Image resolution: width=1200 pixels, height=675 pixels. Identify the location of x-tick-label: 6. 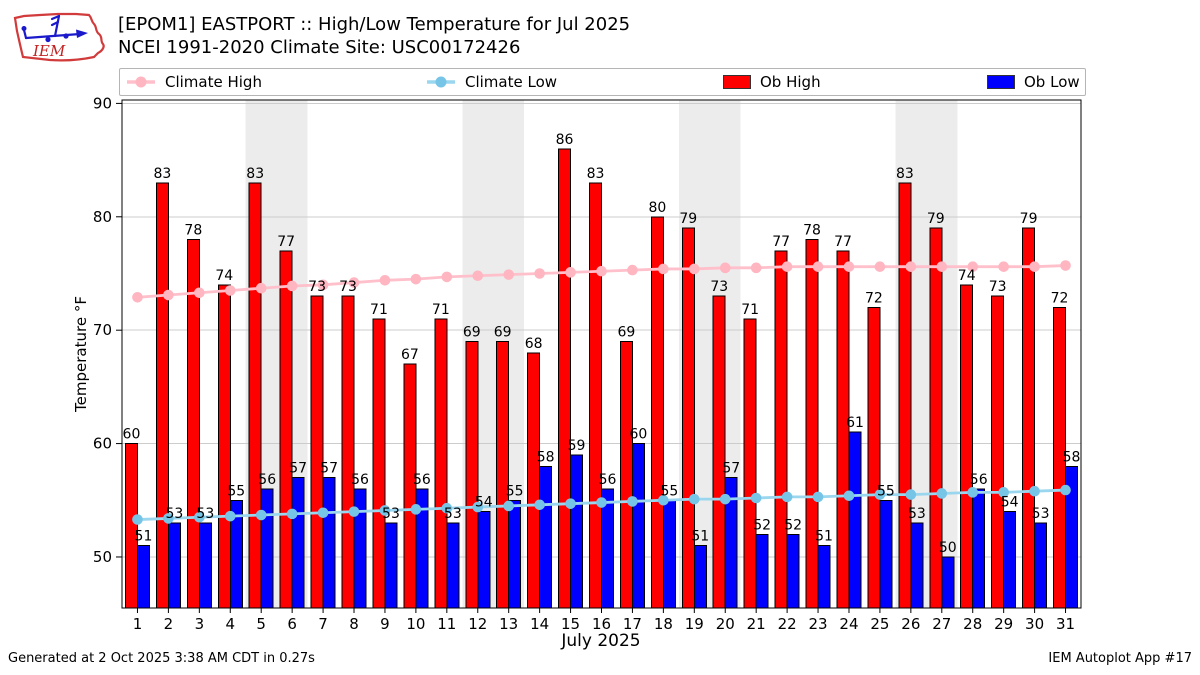
(292, 624).